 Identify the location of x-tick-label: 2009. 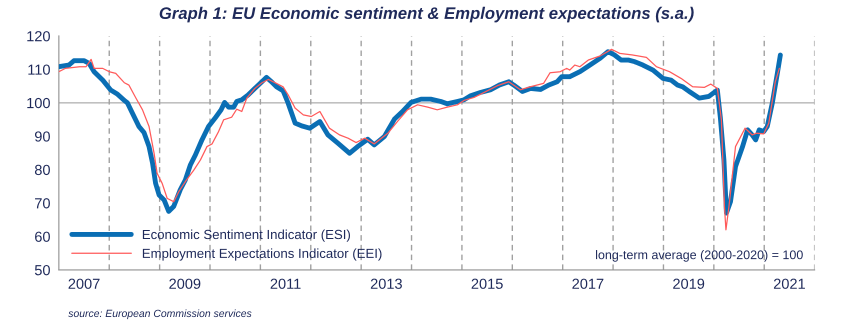
(184, 283).